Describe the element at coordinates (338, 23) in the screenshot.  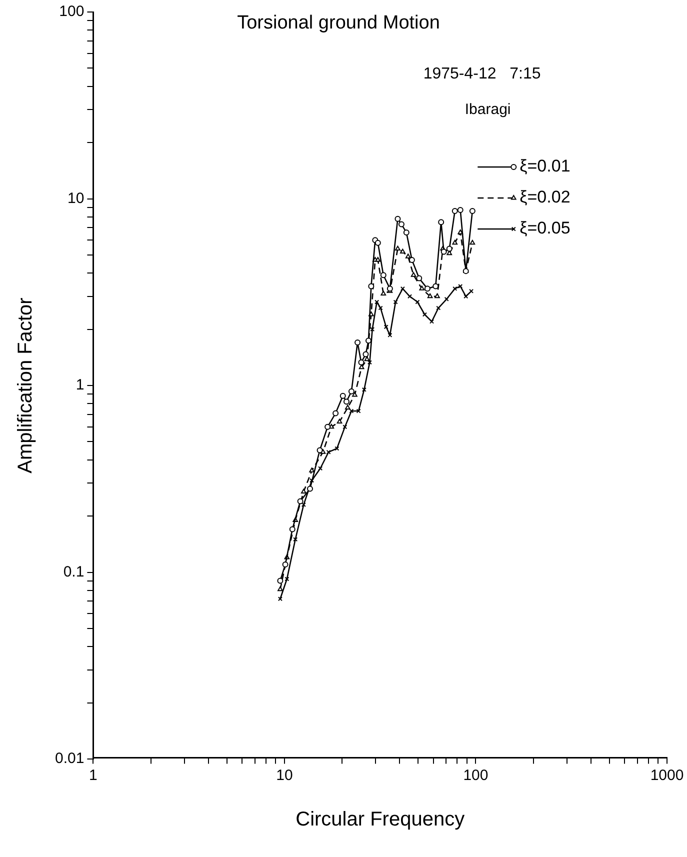
I see `chart-title: Torsional ground Motion` at that location.